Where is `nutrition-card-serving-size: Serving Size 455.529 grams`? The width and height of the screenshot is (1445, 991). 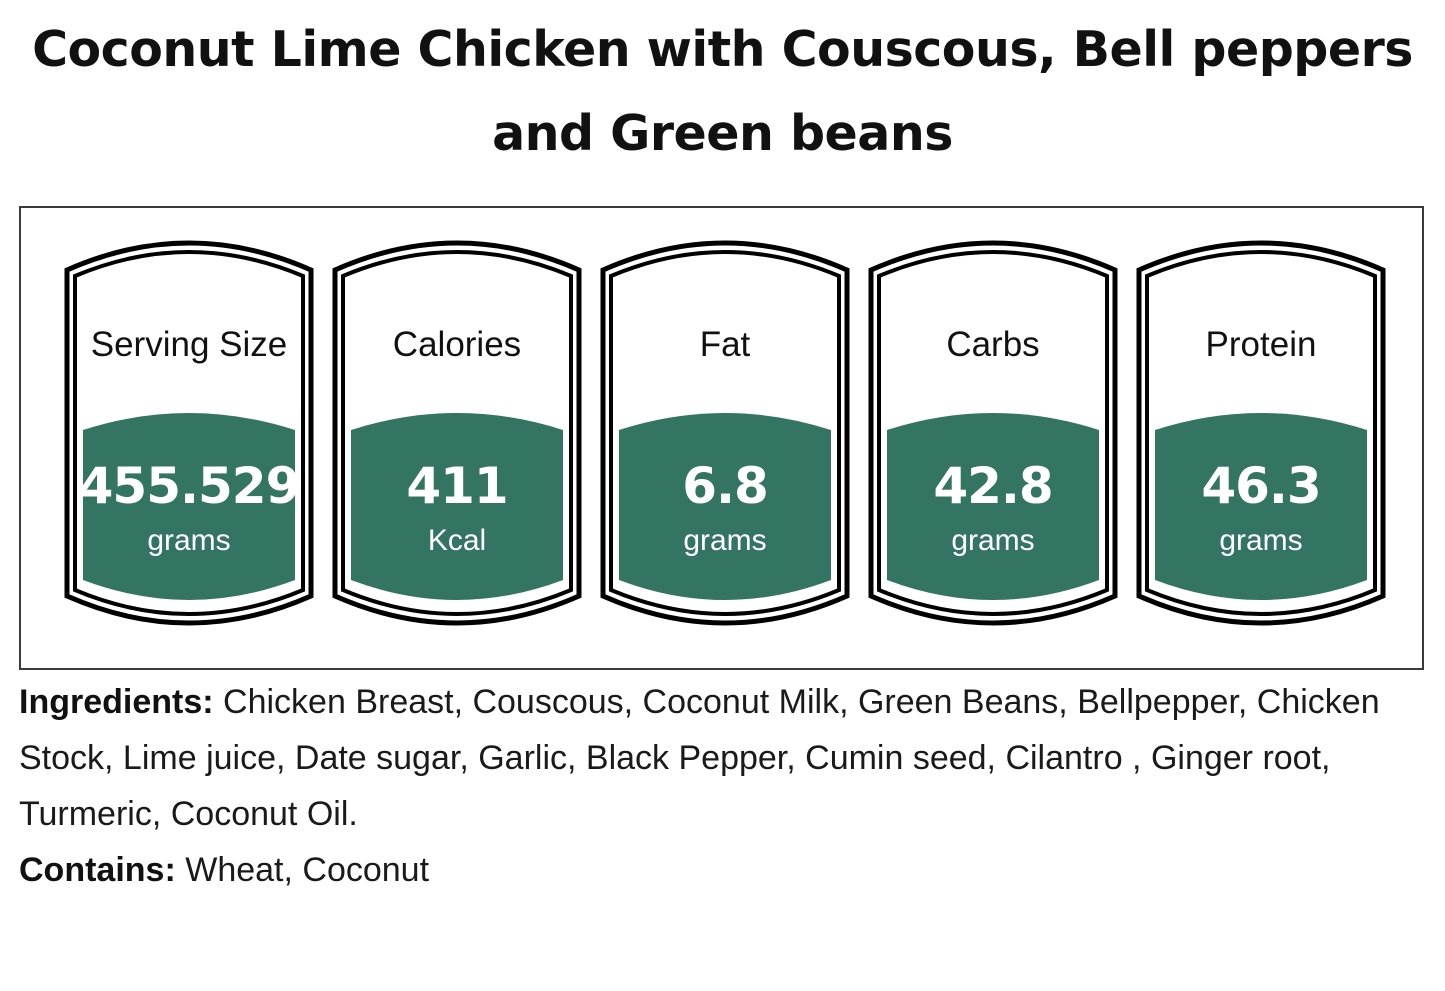 nutrition-card-serving-size: Serving Size 455.529 grams is located at coordinates (189, 434).